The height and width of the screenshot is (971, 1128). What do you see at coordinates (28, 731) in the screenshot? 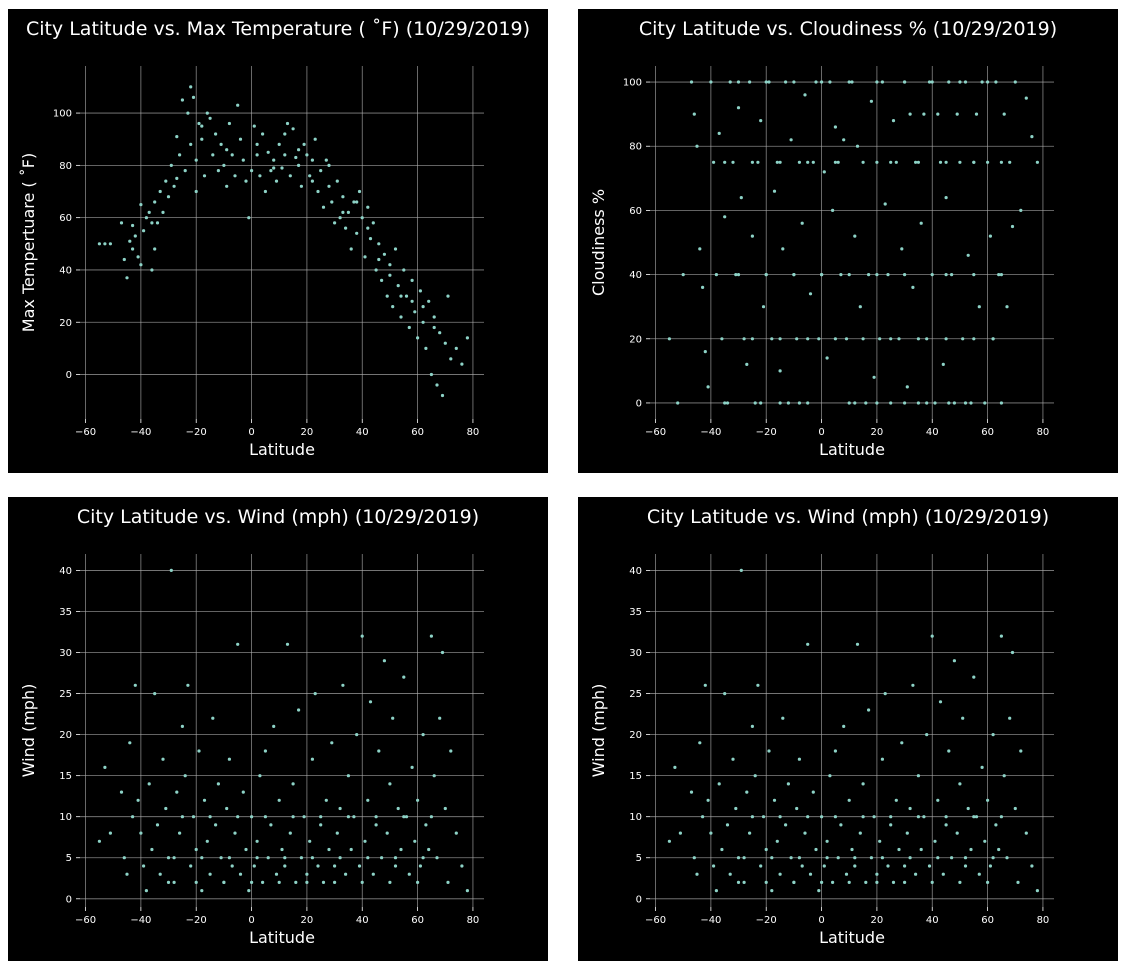
I see `y-axis-label: Wind (mph)` at bounding box center [28, 731].